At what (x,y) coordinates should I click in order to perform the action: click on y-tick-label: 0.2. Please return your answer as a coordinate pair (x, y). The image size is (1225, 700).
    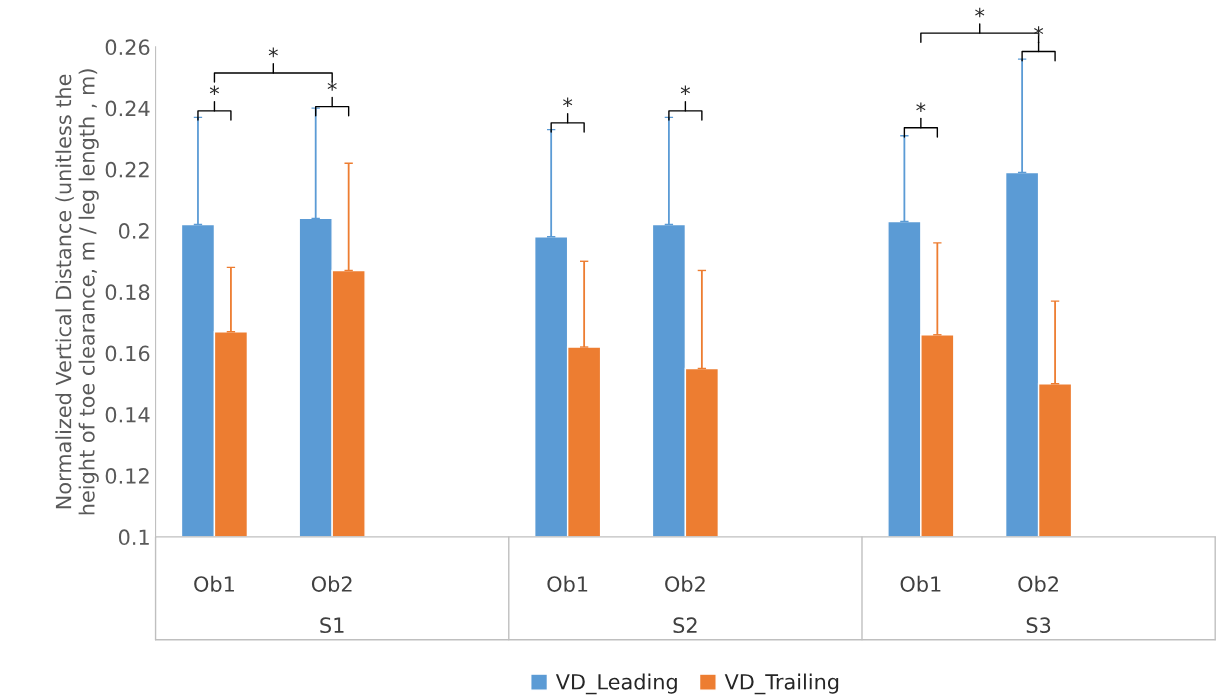
    Looking at the image, I should click on (133, 231).